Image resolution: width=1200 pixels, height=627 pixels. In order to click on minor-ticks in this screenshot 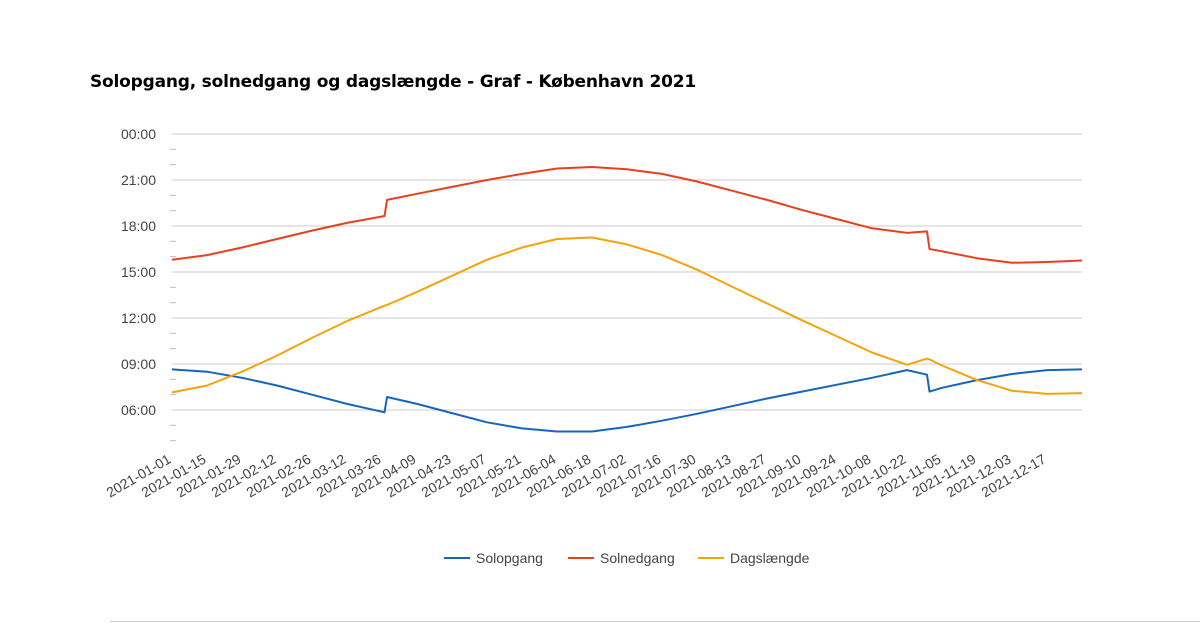, I will do `click(173, 295)`.